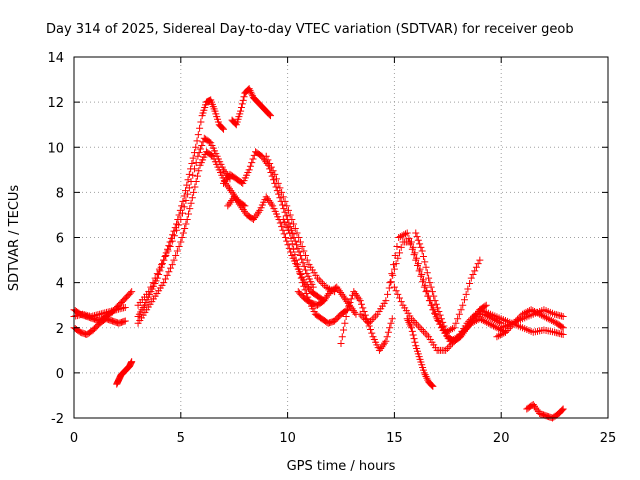 This screenshot has height=480, width=640. I want to click on y-tick-label: 12, so click(55, 103).